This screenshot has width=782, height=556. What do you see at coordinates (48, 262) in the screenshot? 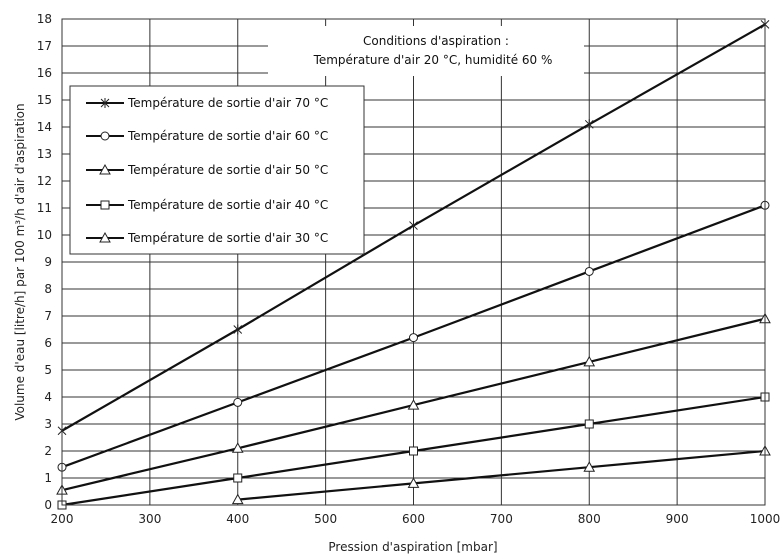
I see `y-tick-label: 9` at bounding box center [48, 262].